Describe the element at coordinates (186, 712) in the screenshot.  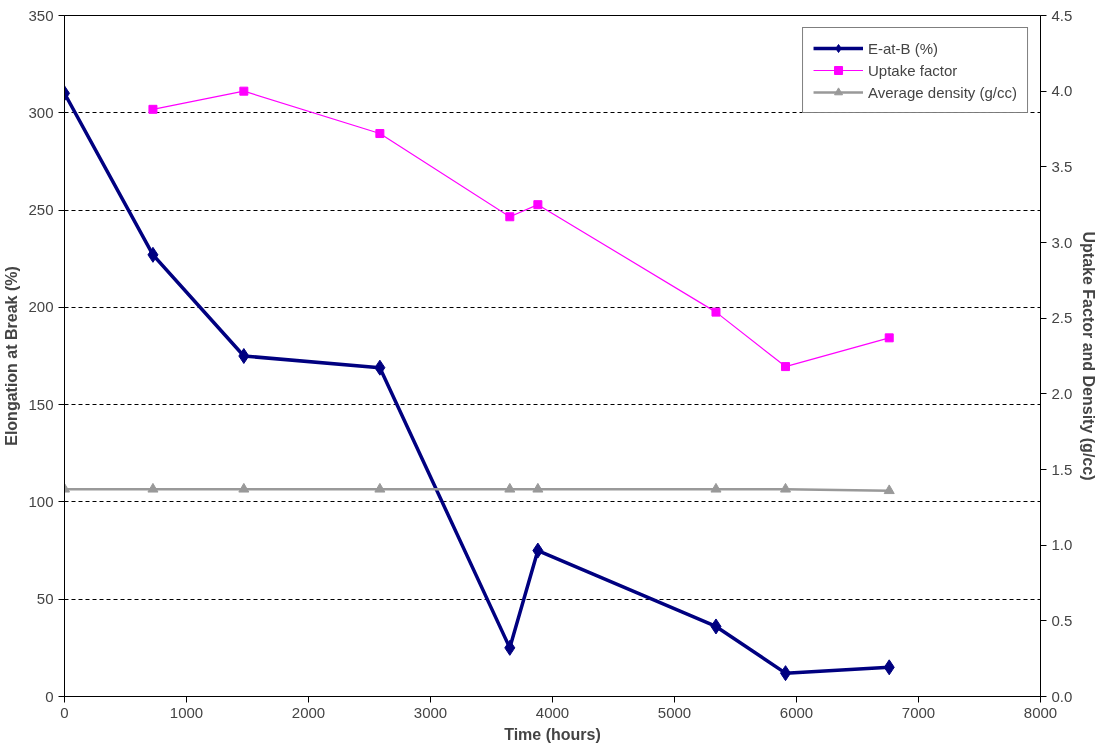
I see `x-tick-label: 1000` at that location.